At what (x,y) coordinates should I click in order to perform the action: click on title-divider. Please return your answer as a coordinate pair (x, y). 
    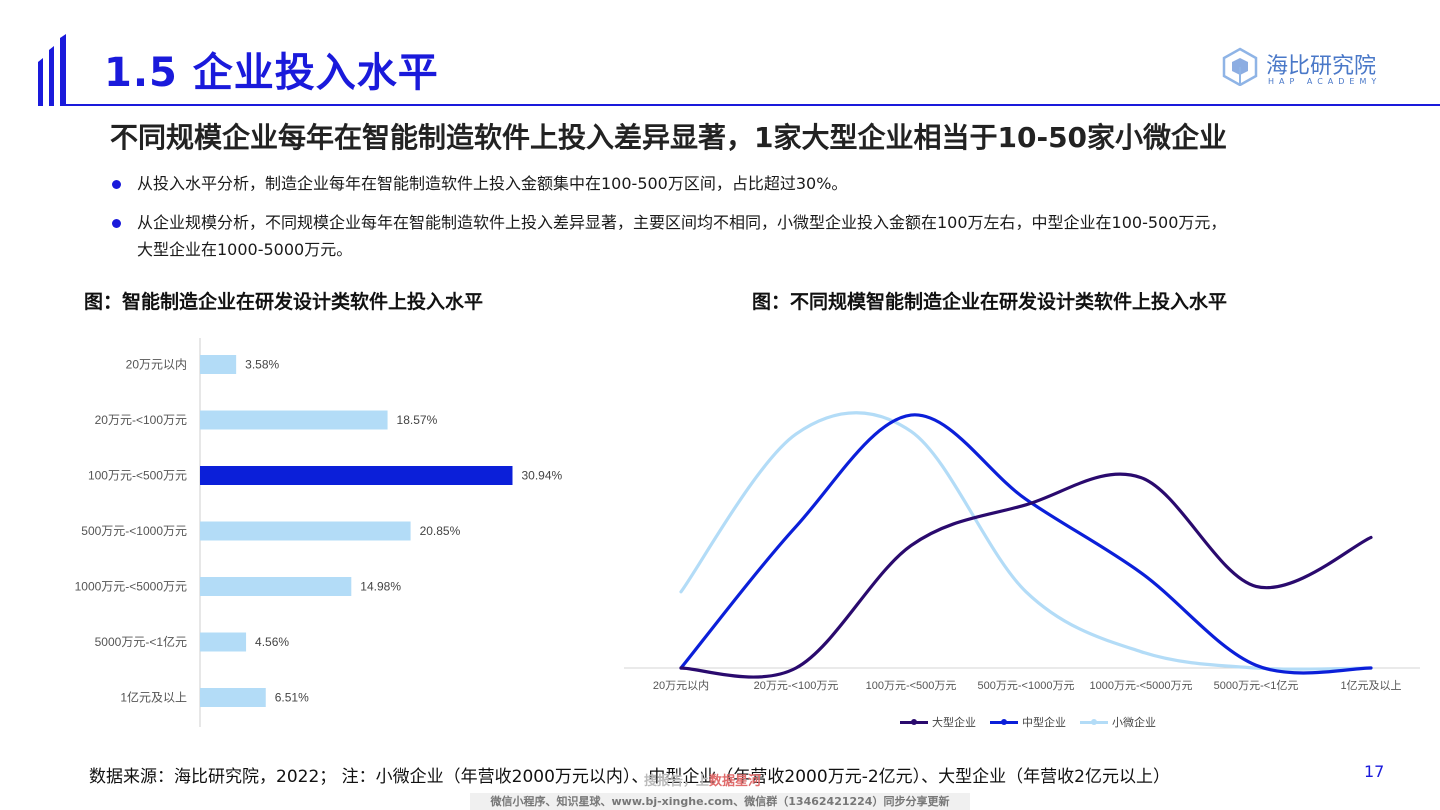
    Looking at the image, I should click on (750, 105).